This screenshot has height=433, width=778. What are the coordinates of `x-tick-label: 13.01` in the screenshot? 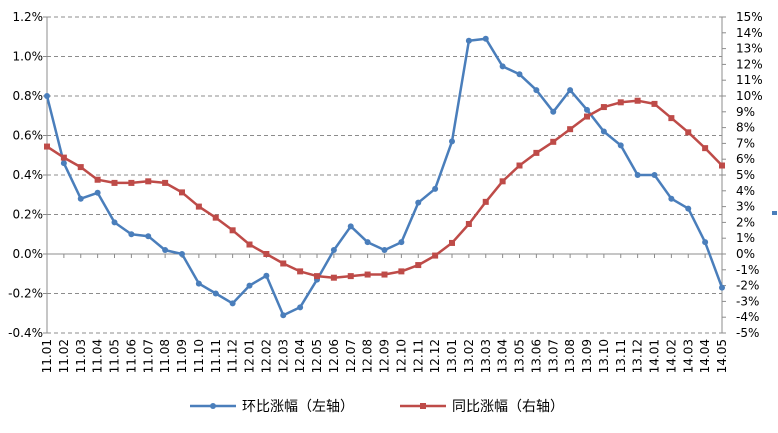 It's located at (452, 356).